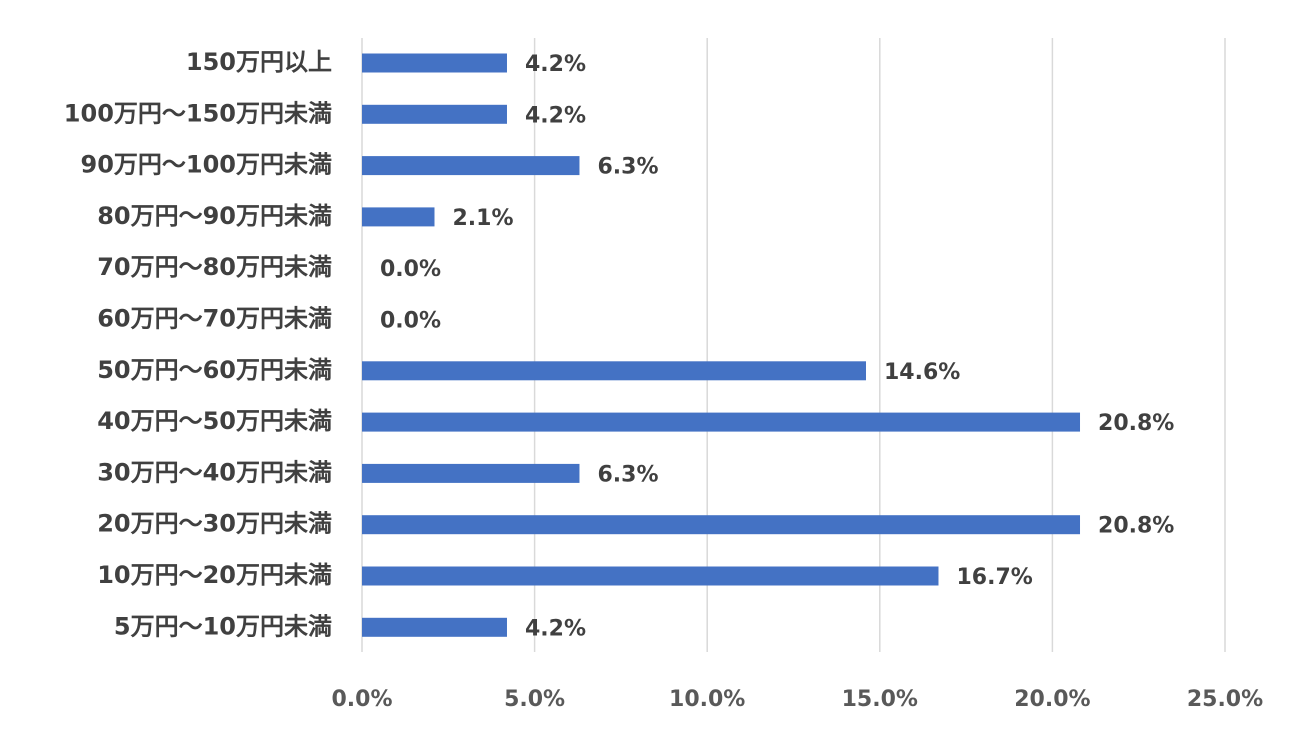  I want to click on x-tick-label: 5.0%, so click(534, 699).